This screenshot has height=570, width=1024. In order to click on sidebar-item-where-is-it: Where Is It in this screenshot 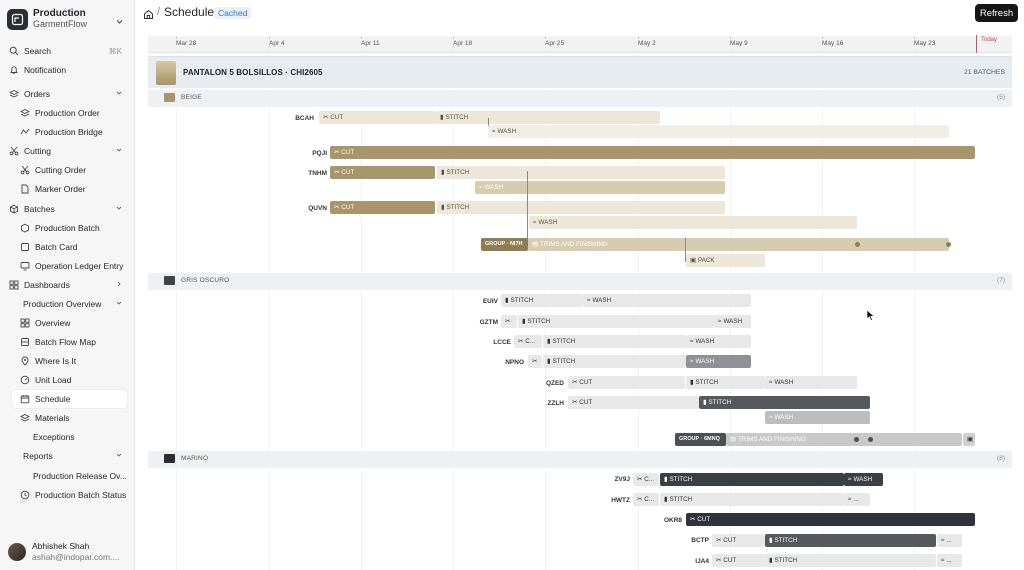, I will do `click(67, 361)`.